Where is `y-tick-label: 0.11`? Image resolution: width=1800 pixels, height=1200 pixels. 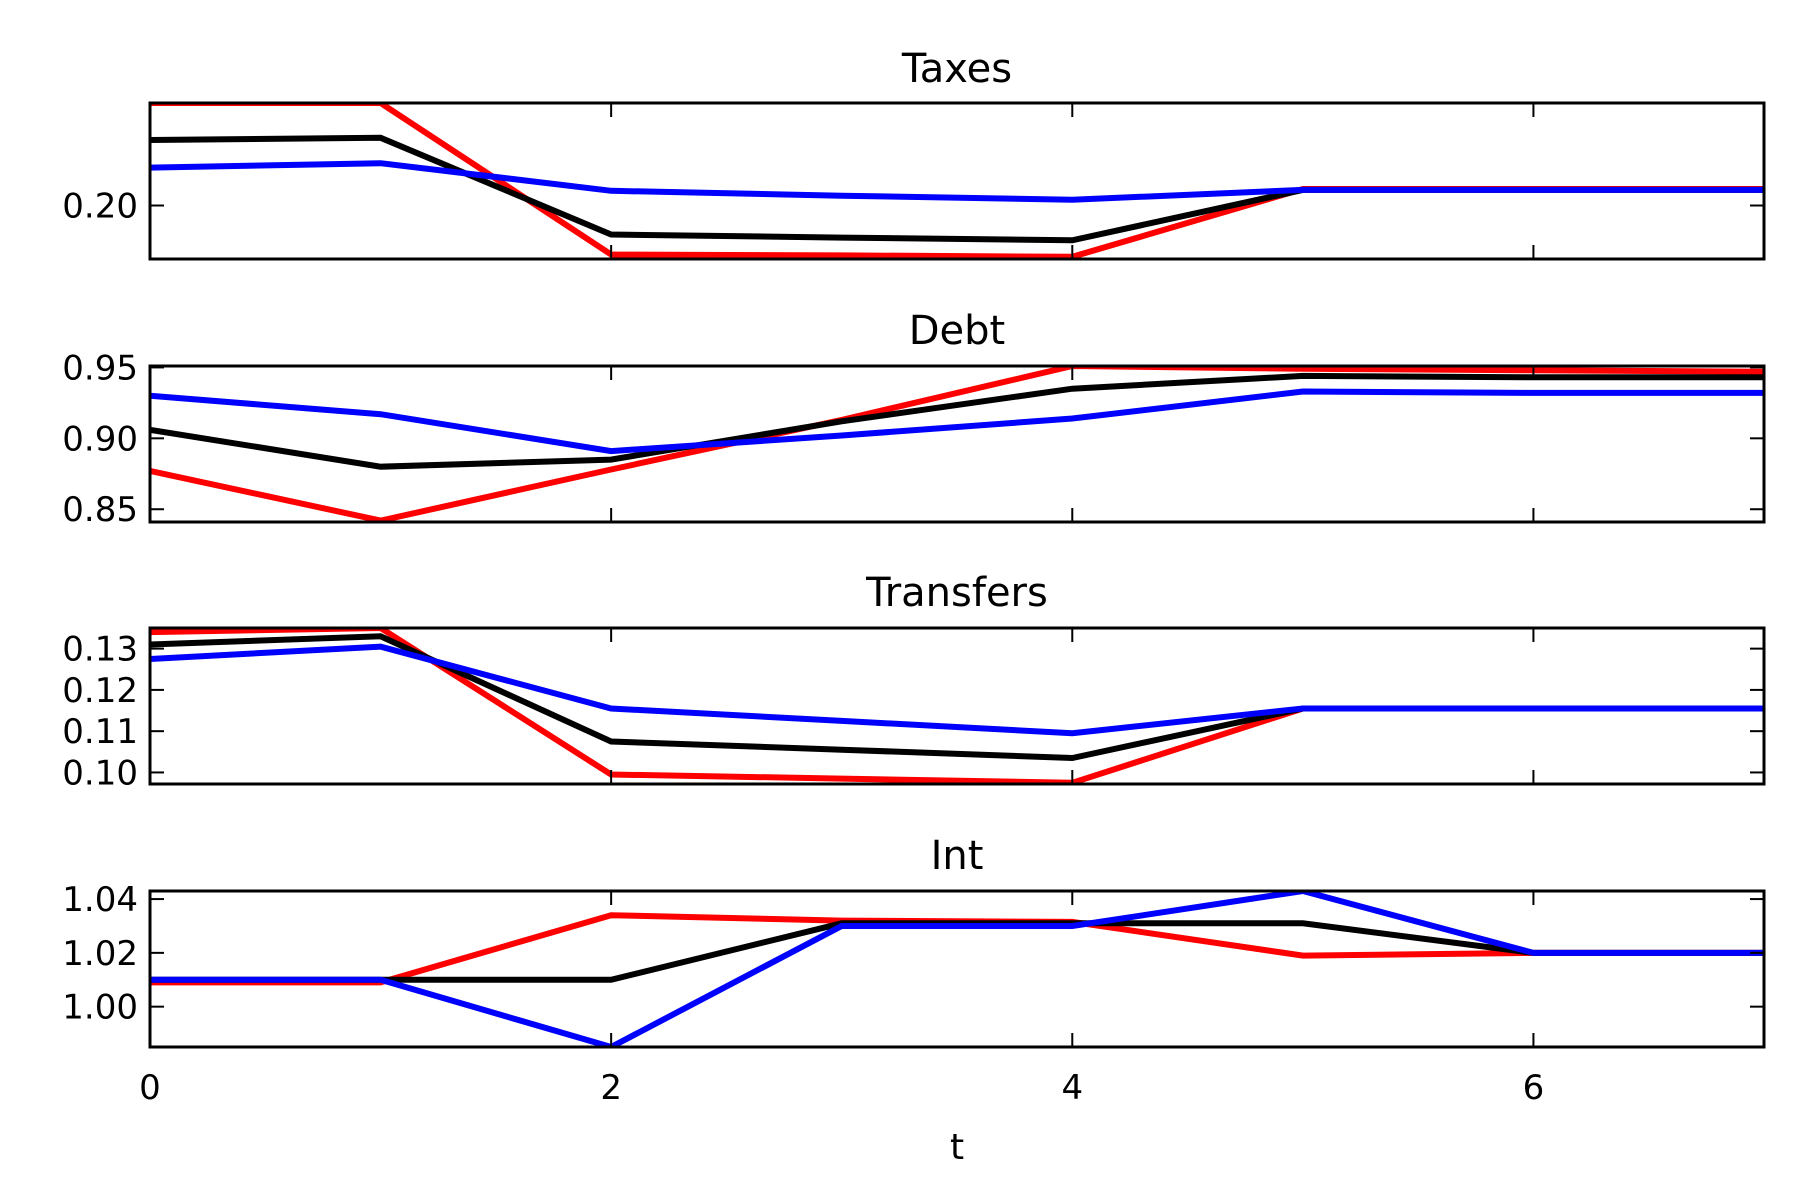
y-tick-label: 0.11 is located at coordinates (100, 732).